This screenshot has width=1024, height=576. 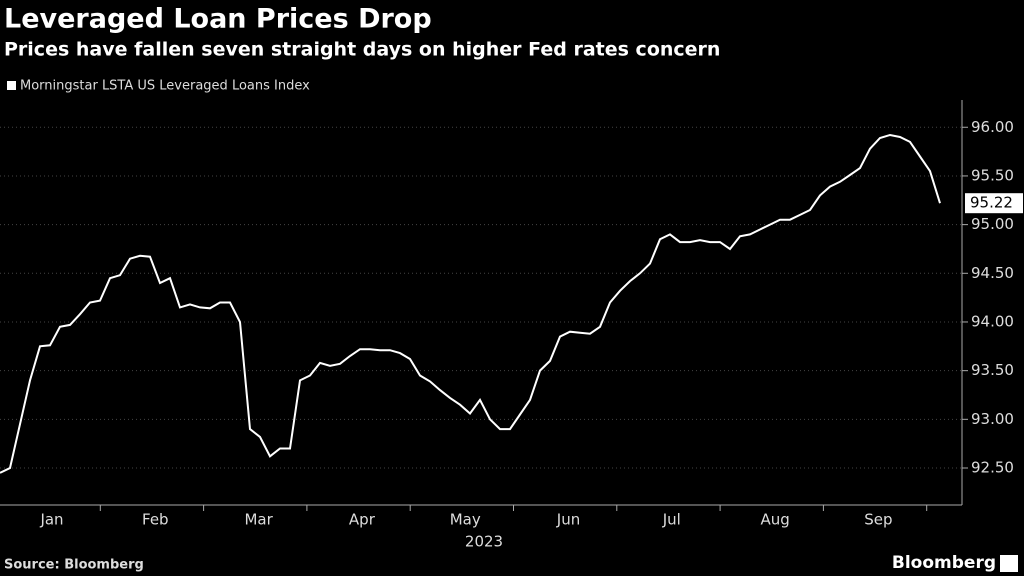 I want to click on chart-title: Leveraged Loan Prices Drop, so click(x=218, y=19).